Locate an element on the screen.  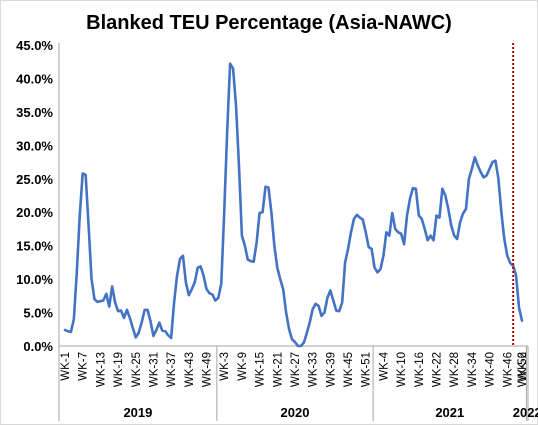
x-tick-label: WK-27 is located at coordinates (296, 369).